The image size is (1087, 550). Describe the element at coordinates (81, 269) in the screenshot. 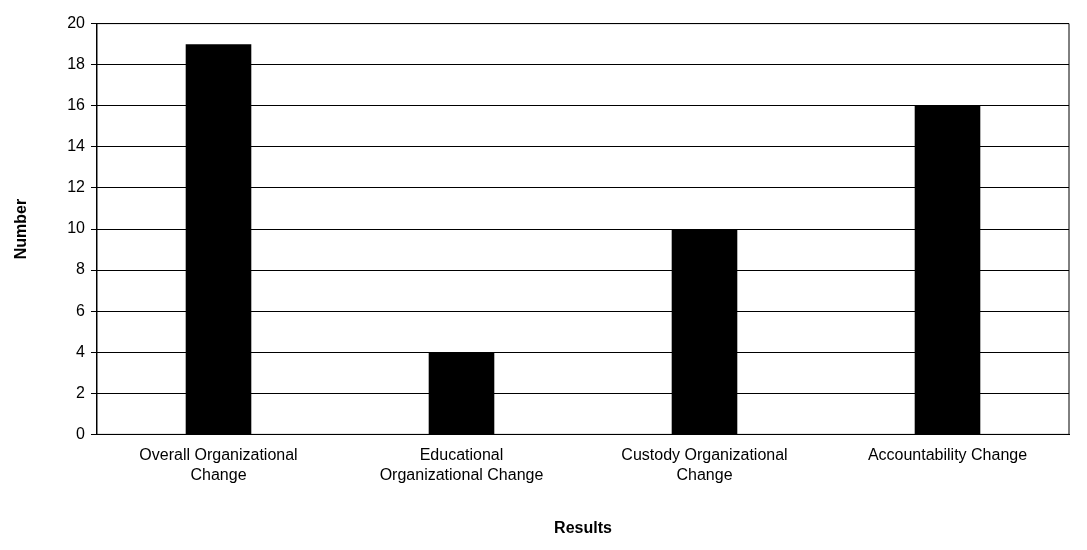

I see `y-tick-label: 8` at that location.